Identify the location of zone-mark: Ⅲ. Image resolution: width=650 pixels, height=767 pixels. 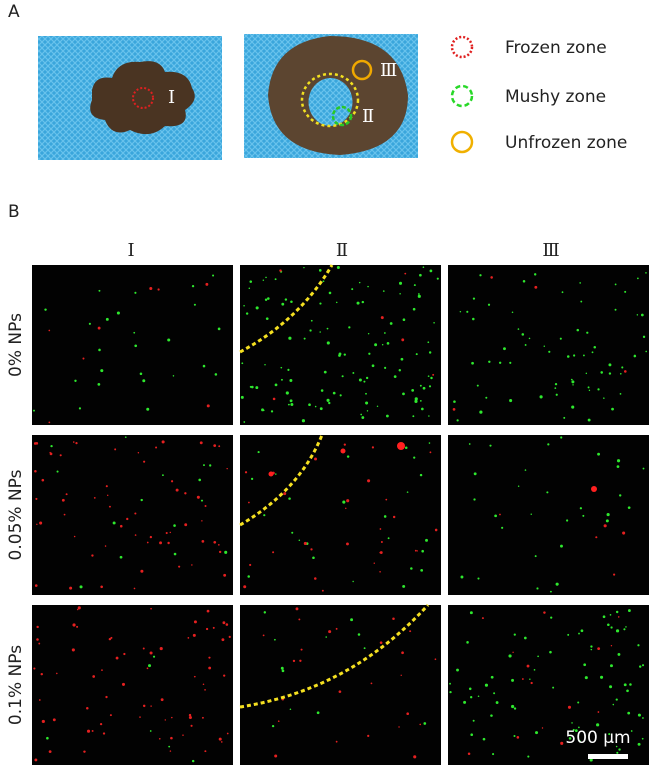
(388, 70).